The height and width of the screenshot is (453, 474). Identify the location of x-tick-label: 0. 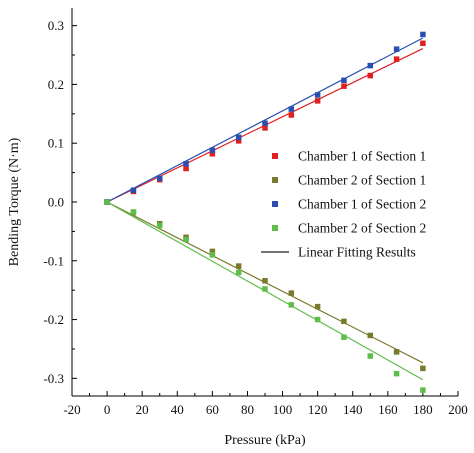
(107, 409).